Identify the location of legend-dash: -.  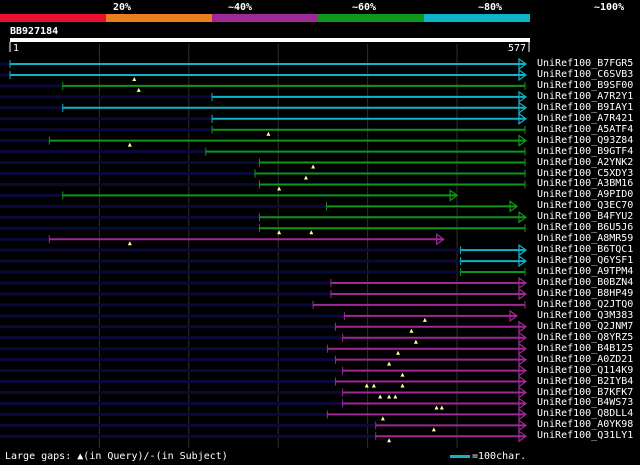
(152, 456).